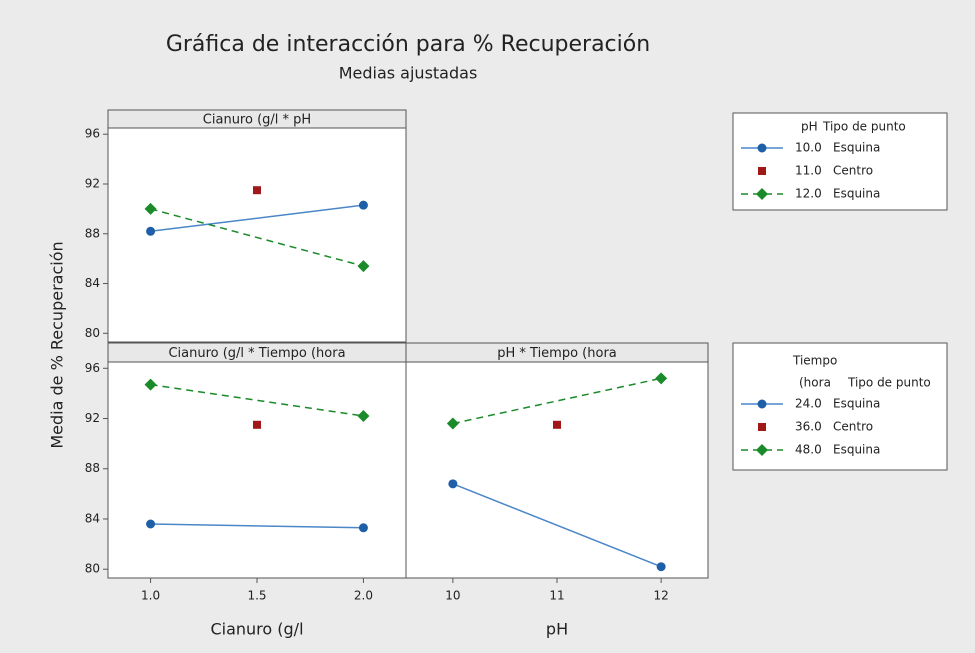  What do you see at coordinates (257, 120) in the screenshot?
I see `panel-title: Cianuro (g/l * pH` at bounding box center [257, 120].